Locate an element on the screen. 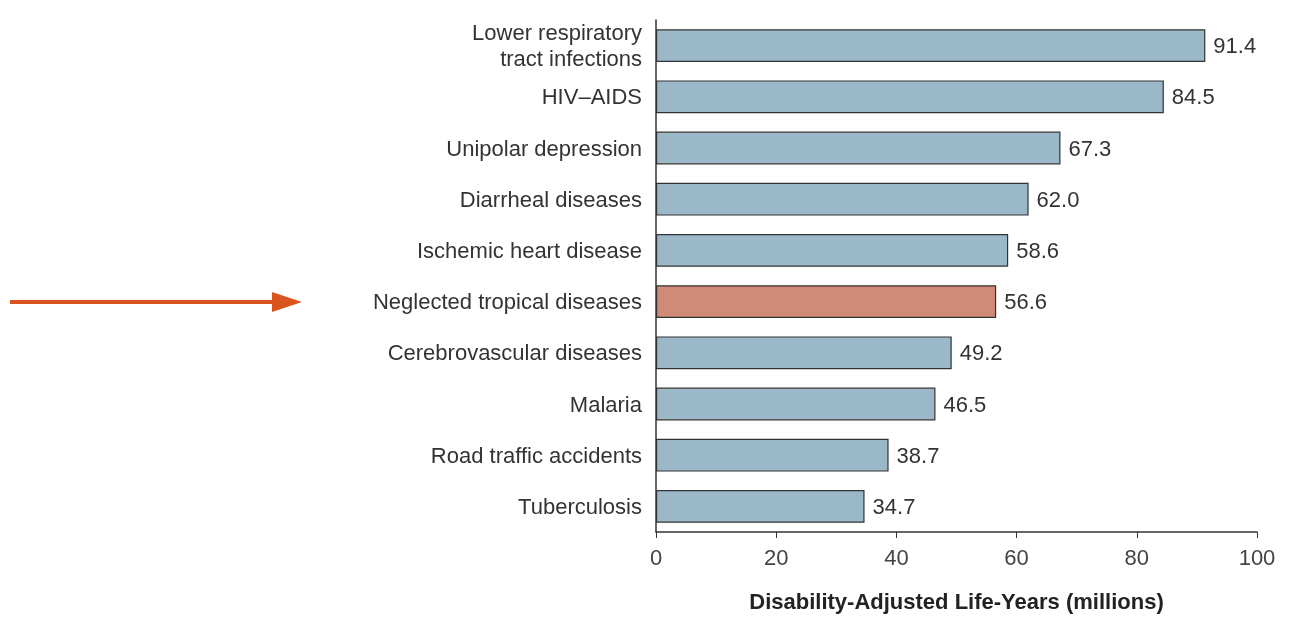 Image resolution: width=1301 pixels, height=632 pixels. y-tick-label: Lower respiratory tract infections is located at coordinates (557, 46).